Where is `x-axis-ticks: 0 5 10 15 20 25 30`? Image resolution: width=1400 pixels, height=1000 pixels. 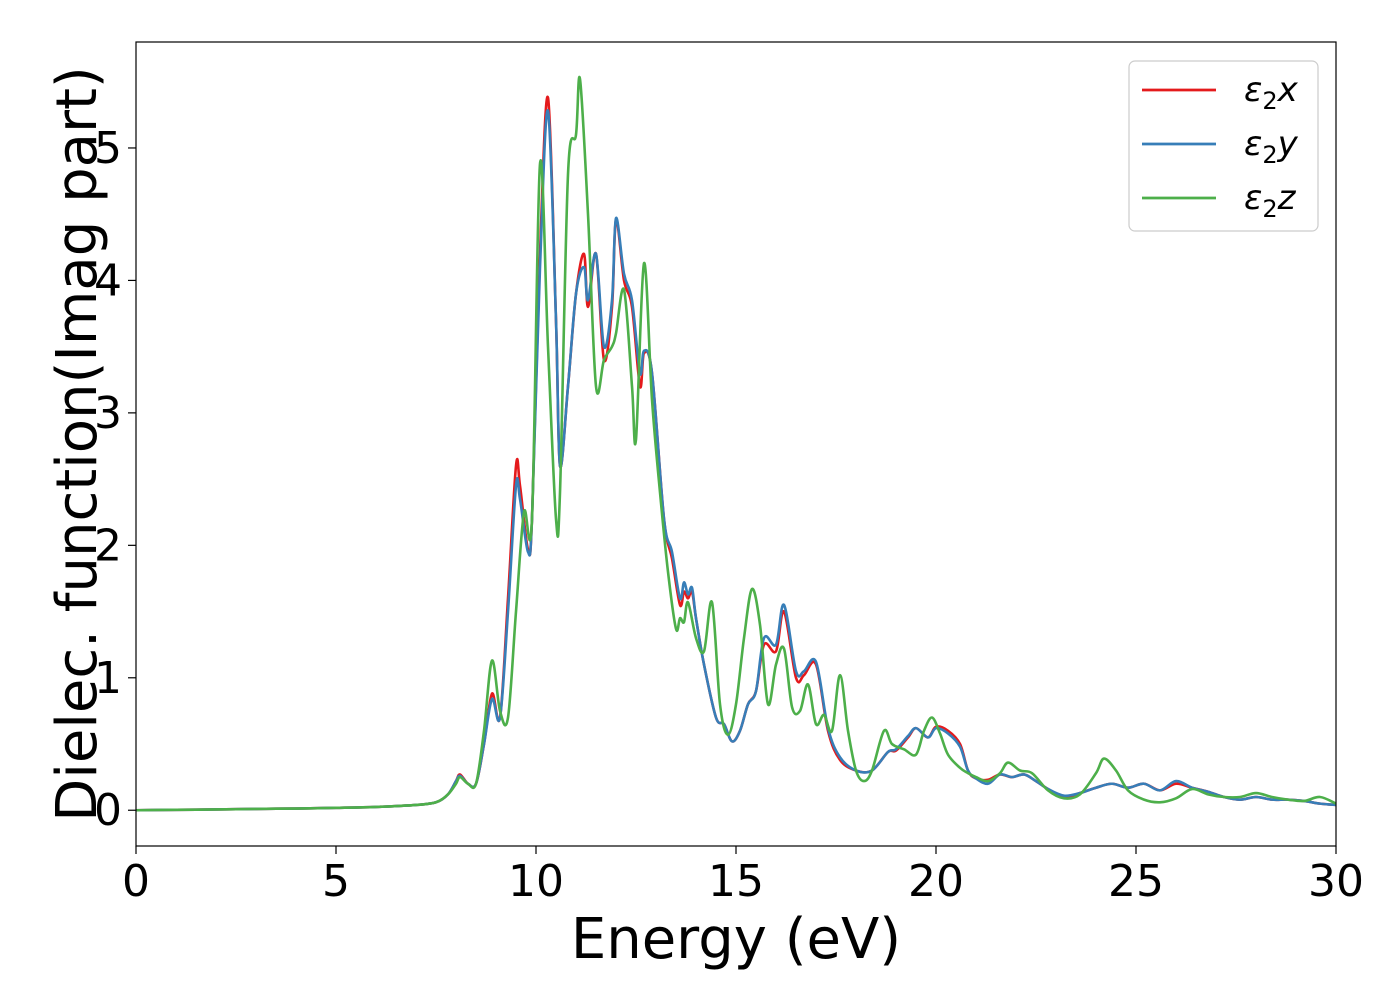 x-axis-ticks: 0 5 10 15 20 25 30 is located at coordinates (743, 876).